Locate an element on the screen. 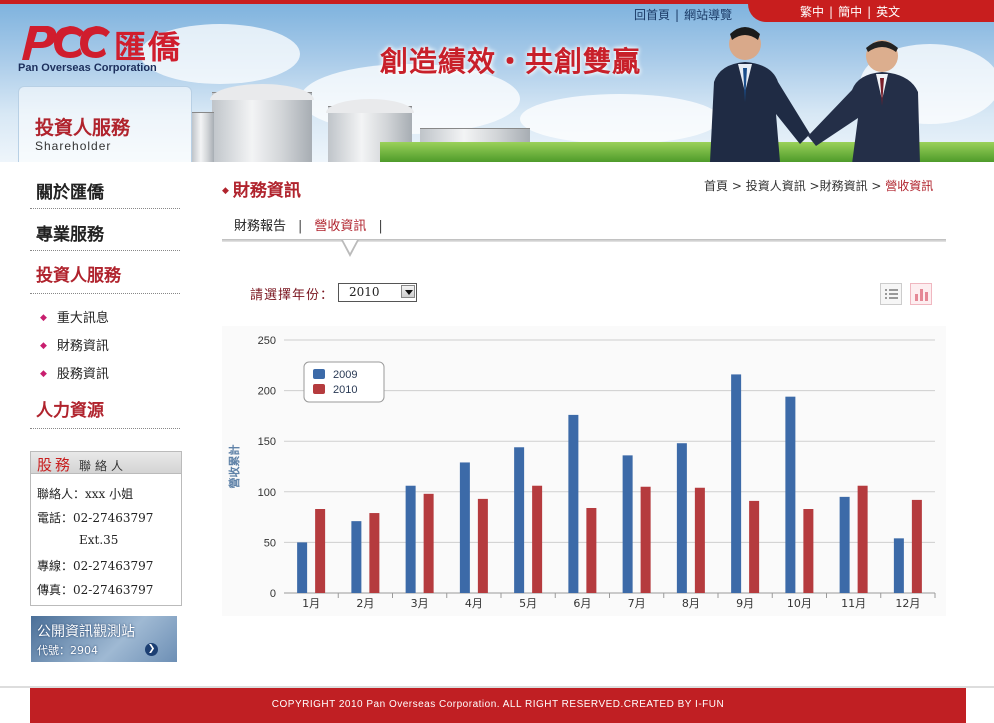 This screenshot has width=994, height=723. breadcrumb-financial: 財務資訊 is located at coordinates (843, 186).